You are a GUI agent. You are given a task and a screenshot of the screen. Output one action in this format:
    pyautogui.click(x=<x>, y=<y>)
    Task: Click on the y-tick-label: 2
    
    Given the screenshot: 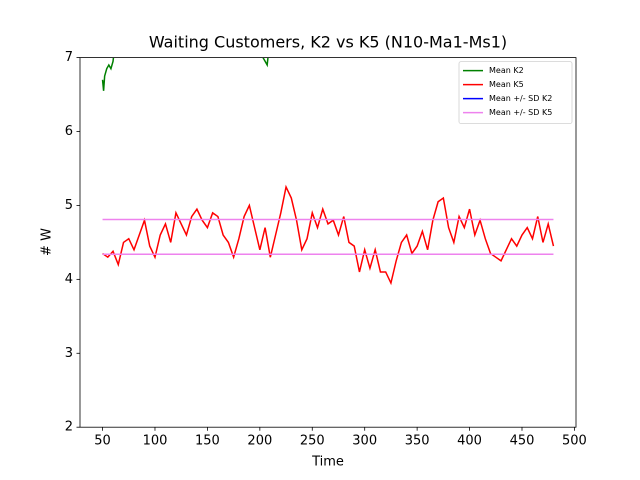 What is the action you would take?
    pyautogui.click(x=69, y=427)
    